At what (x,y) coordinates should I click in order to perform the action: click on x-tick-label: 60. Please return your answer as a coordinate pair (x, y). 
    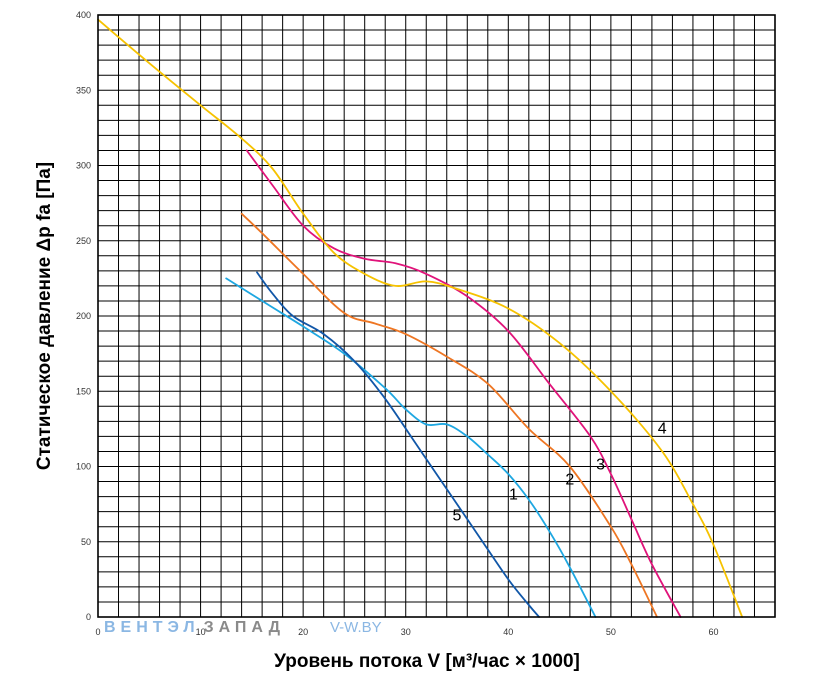
    Looking at the image, I should click on (713, 632).